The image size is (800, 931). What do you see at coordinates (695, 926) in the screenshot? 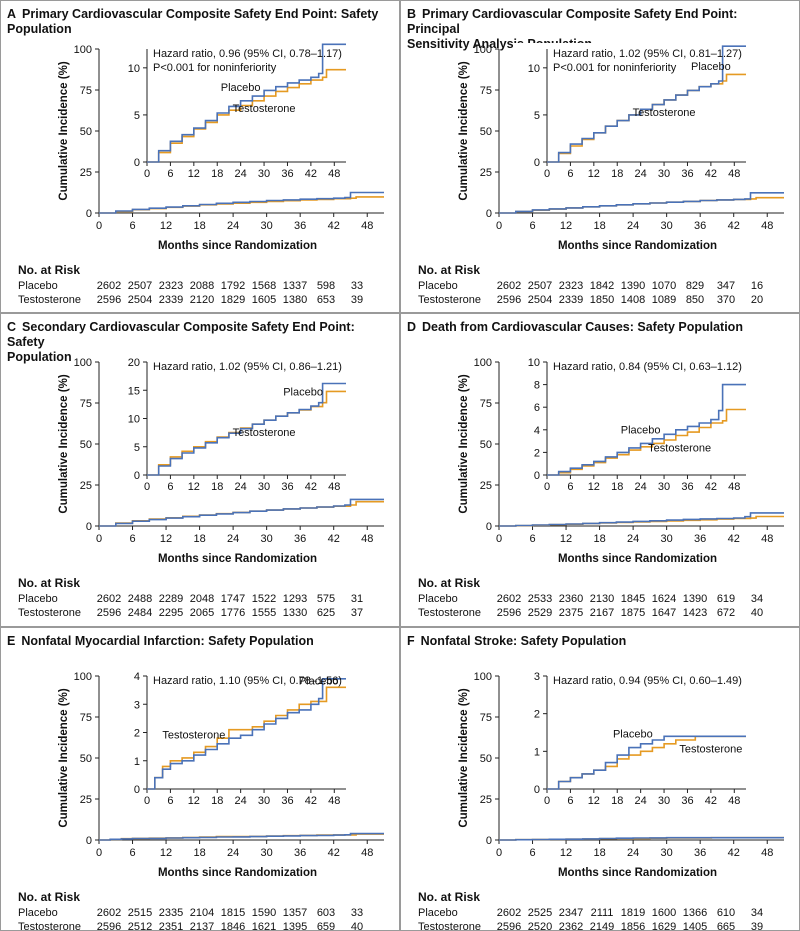
I see `risk-count: 1405` at bounding box center [695, 926].